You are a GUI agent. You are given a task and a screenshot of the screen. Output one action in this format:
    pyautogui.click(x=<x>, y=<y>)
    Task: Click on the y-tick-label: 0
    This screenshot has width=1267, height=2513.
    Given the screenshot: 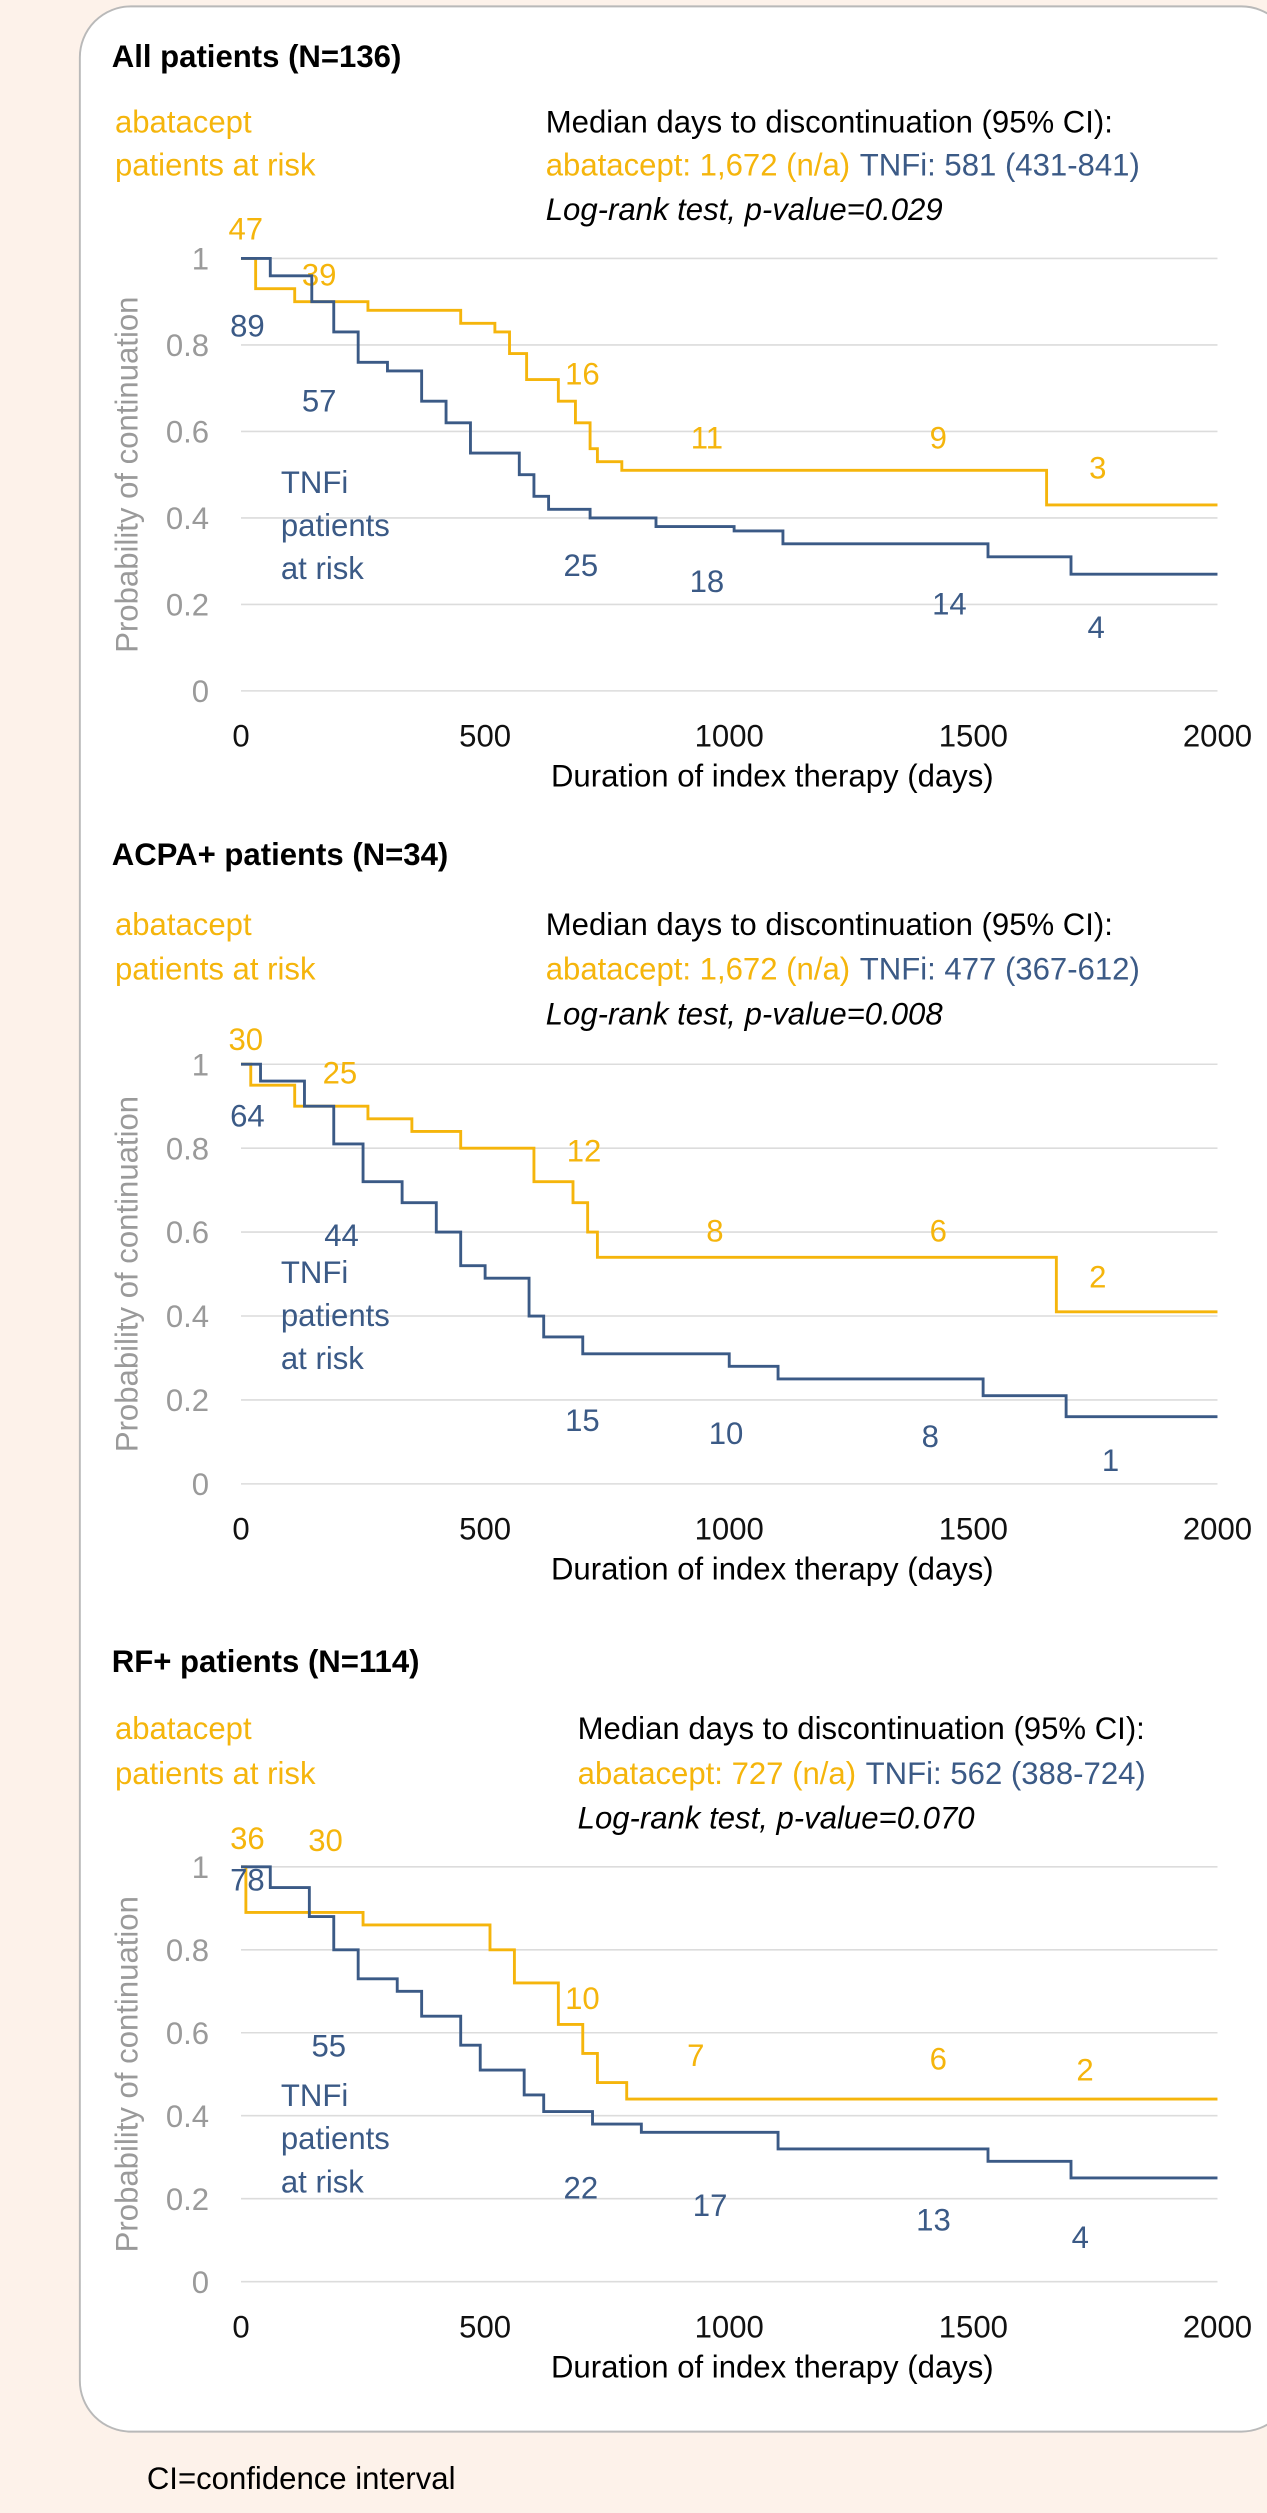 What is the action you would take?
    pyautogui.click(x=200, y=1484)
    